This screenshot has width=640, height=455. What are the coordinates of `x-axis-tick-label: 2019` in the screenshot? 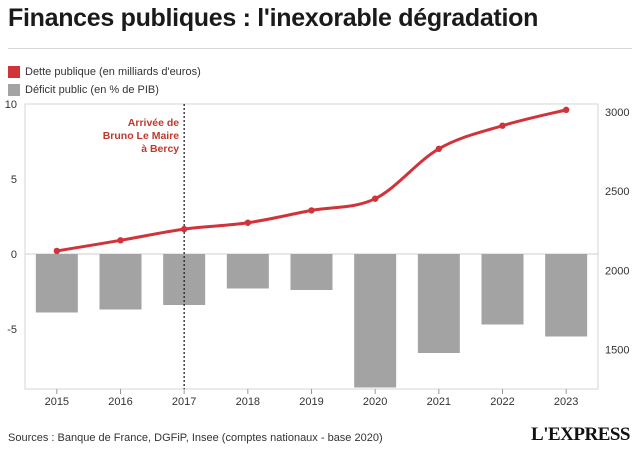 It's located at (311, 402).